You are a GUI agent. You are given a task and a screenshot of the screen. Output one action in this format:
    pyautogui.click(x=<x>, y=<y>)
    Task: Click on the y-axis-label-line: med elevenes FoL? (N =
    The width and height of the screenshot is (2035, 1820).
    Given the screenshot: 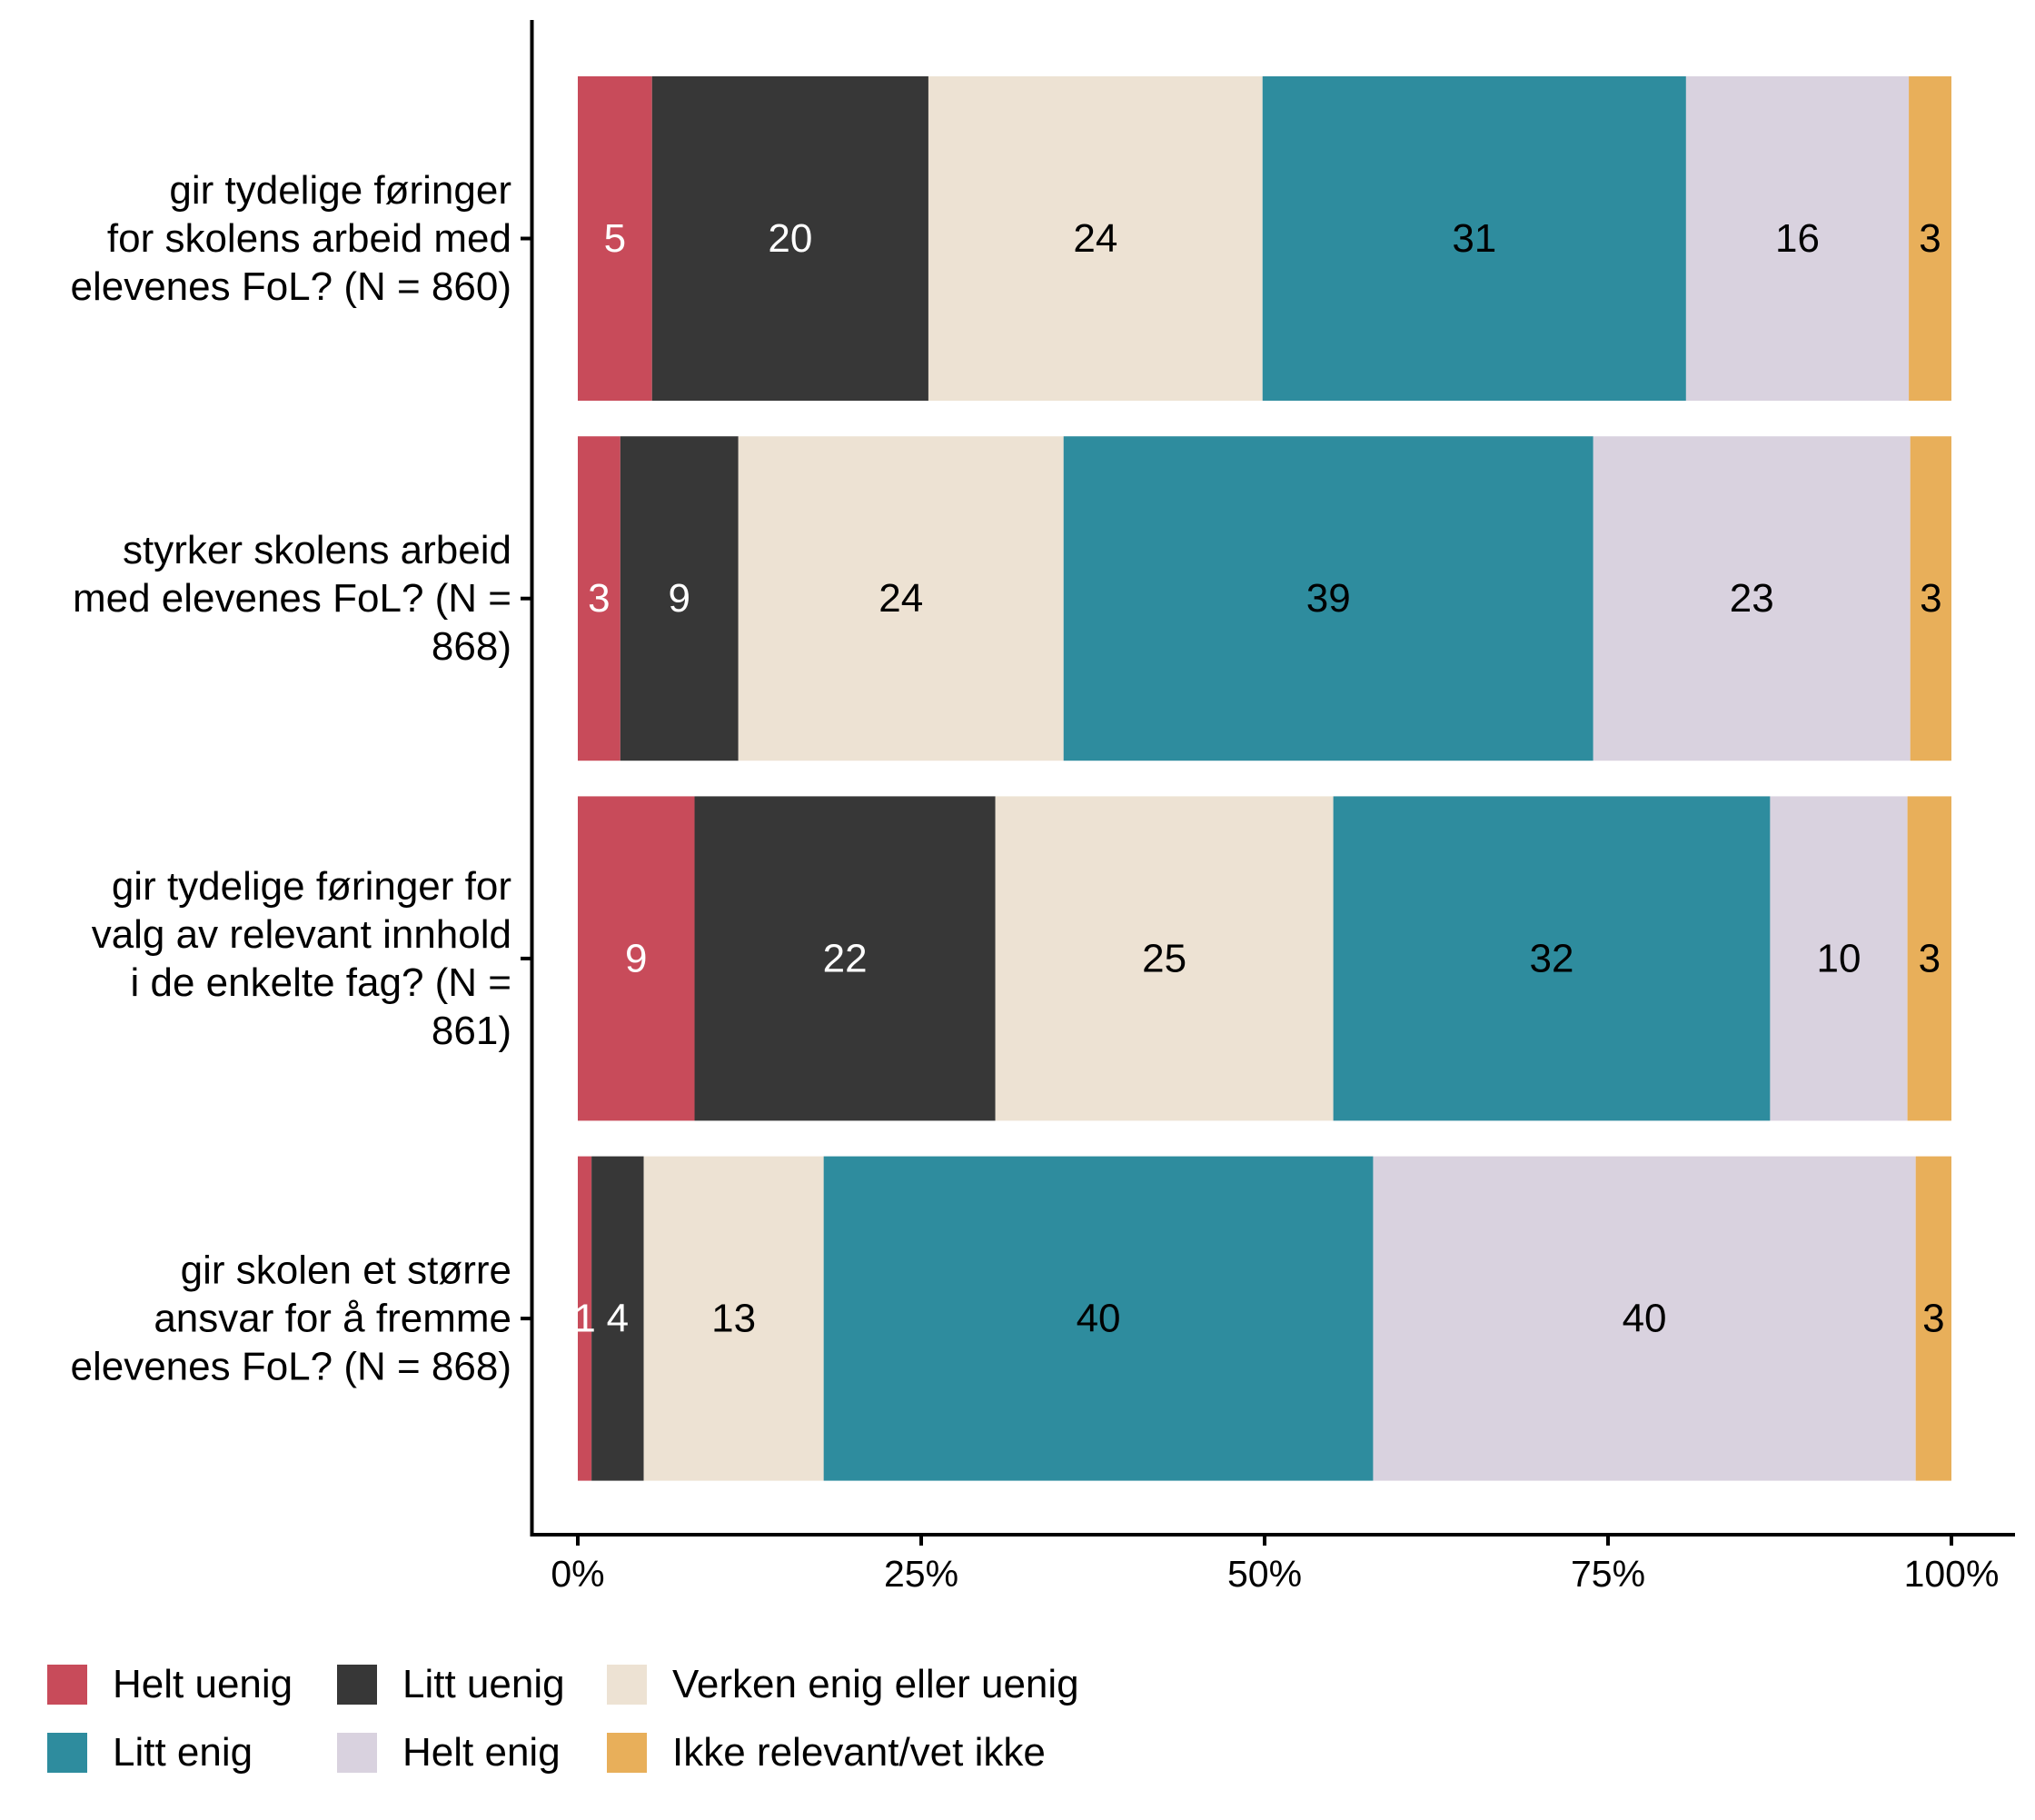 What is the action you would take?
    pyautogui.click(x=292, y=598)
    